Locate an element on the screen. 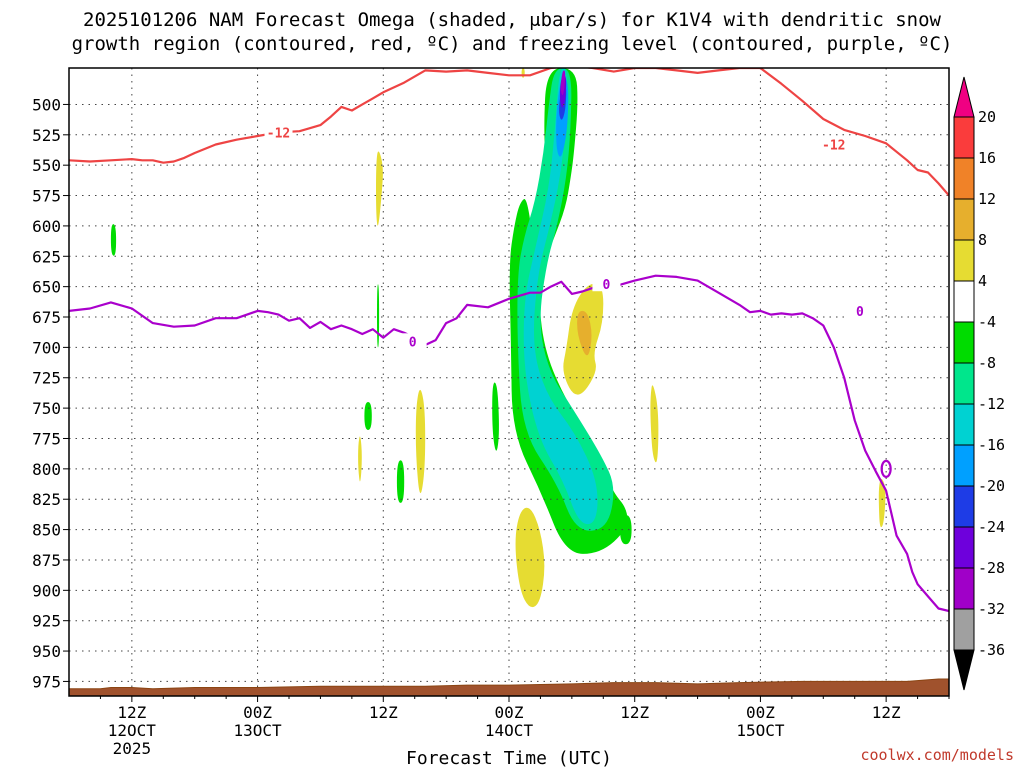  freezing-label-1-bg is located at coordinates (412, 341).